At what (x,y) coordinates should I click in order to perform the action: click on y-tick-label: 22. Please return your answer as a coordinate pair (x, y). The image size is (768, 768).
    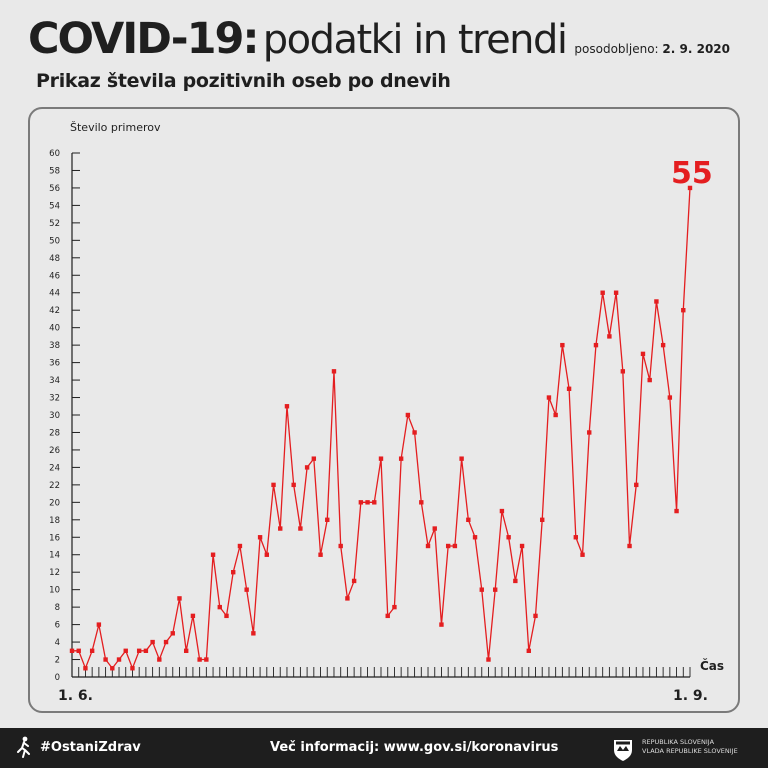
    Looking at the image, I should click on (54, 486).